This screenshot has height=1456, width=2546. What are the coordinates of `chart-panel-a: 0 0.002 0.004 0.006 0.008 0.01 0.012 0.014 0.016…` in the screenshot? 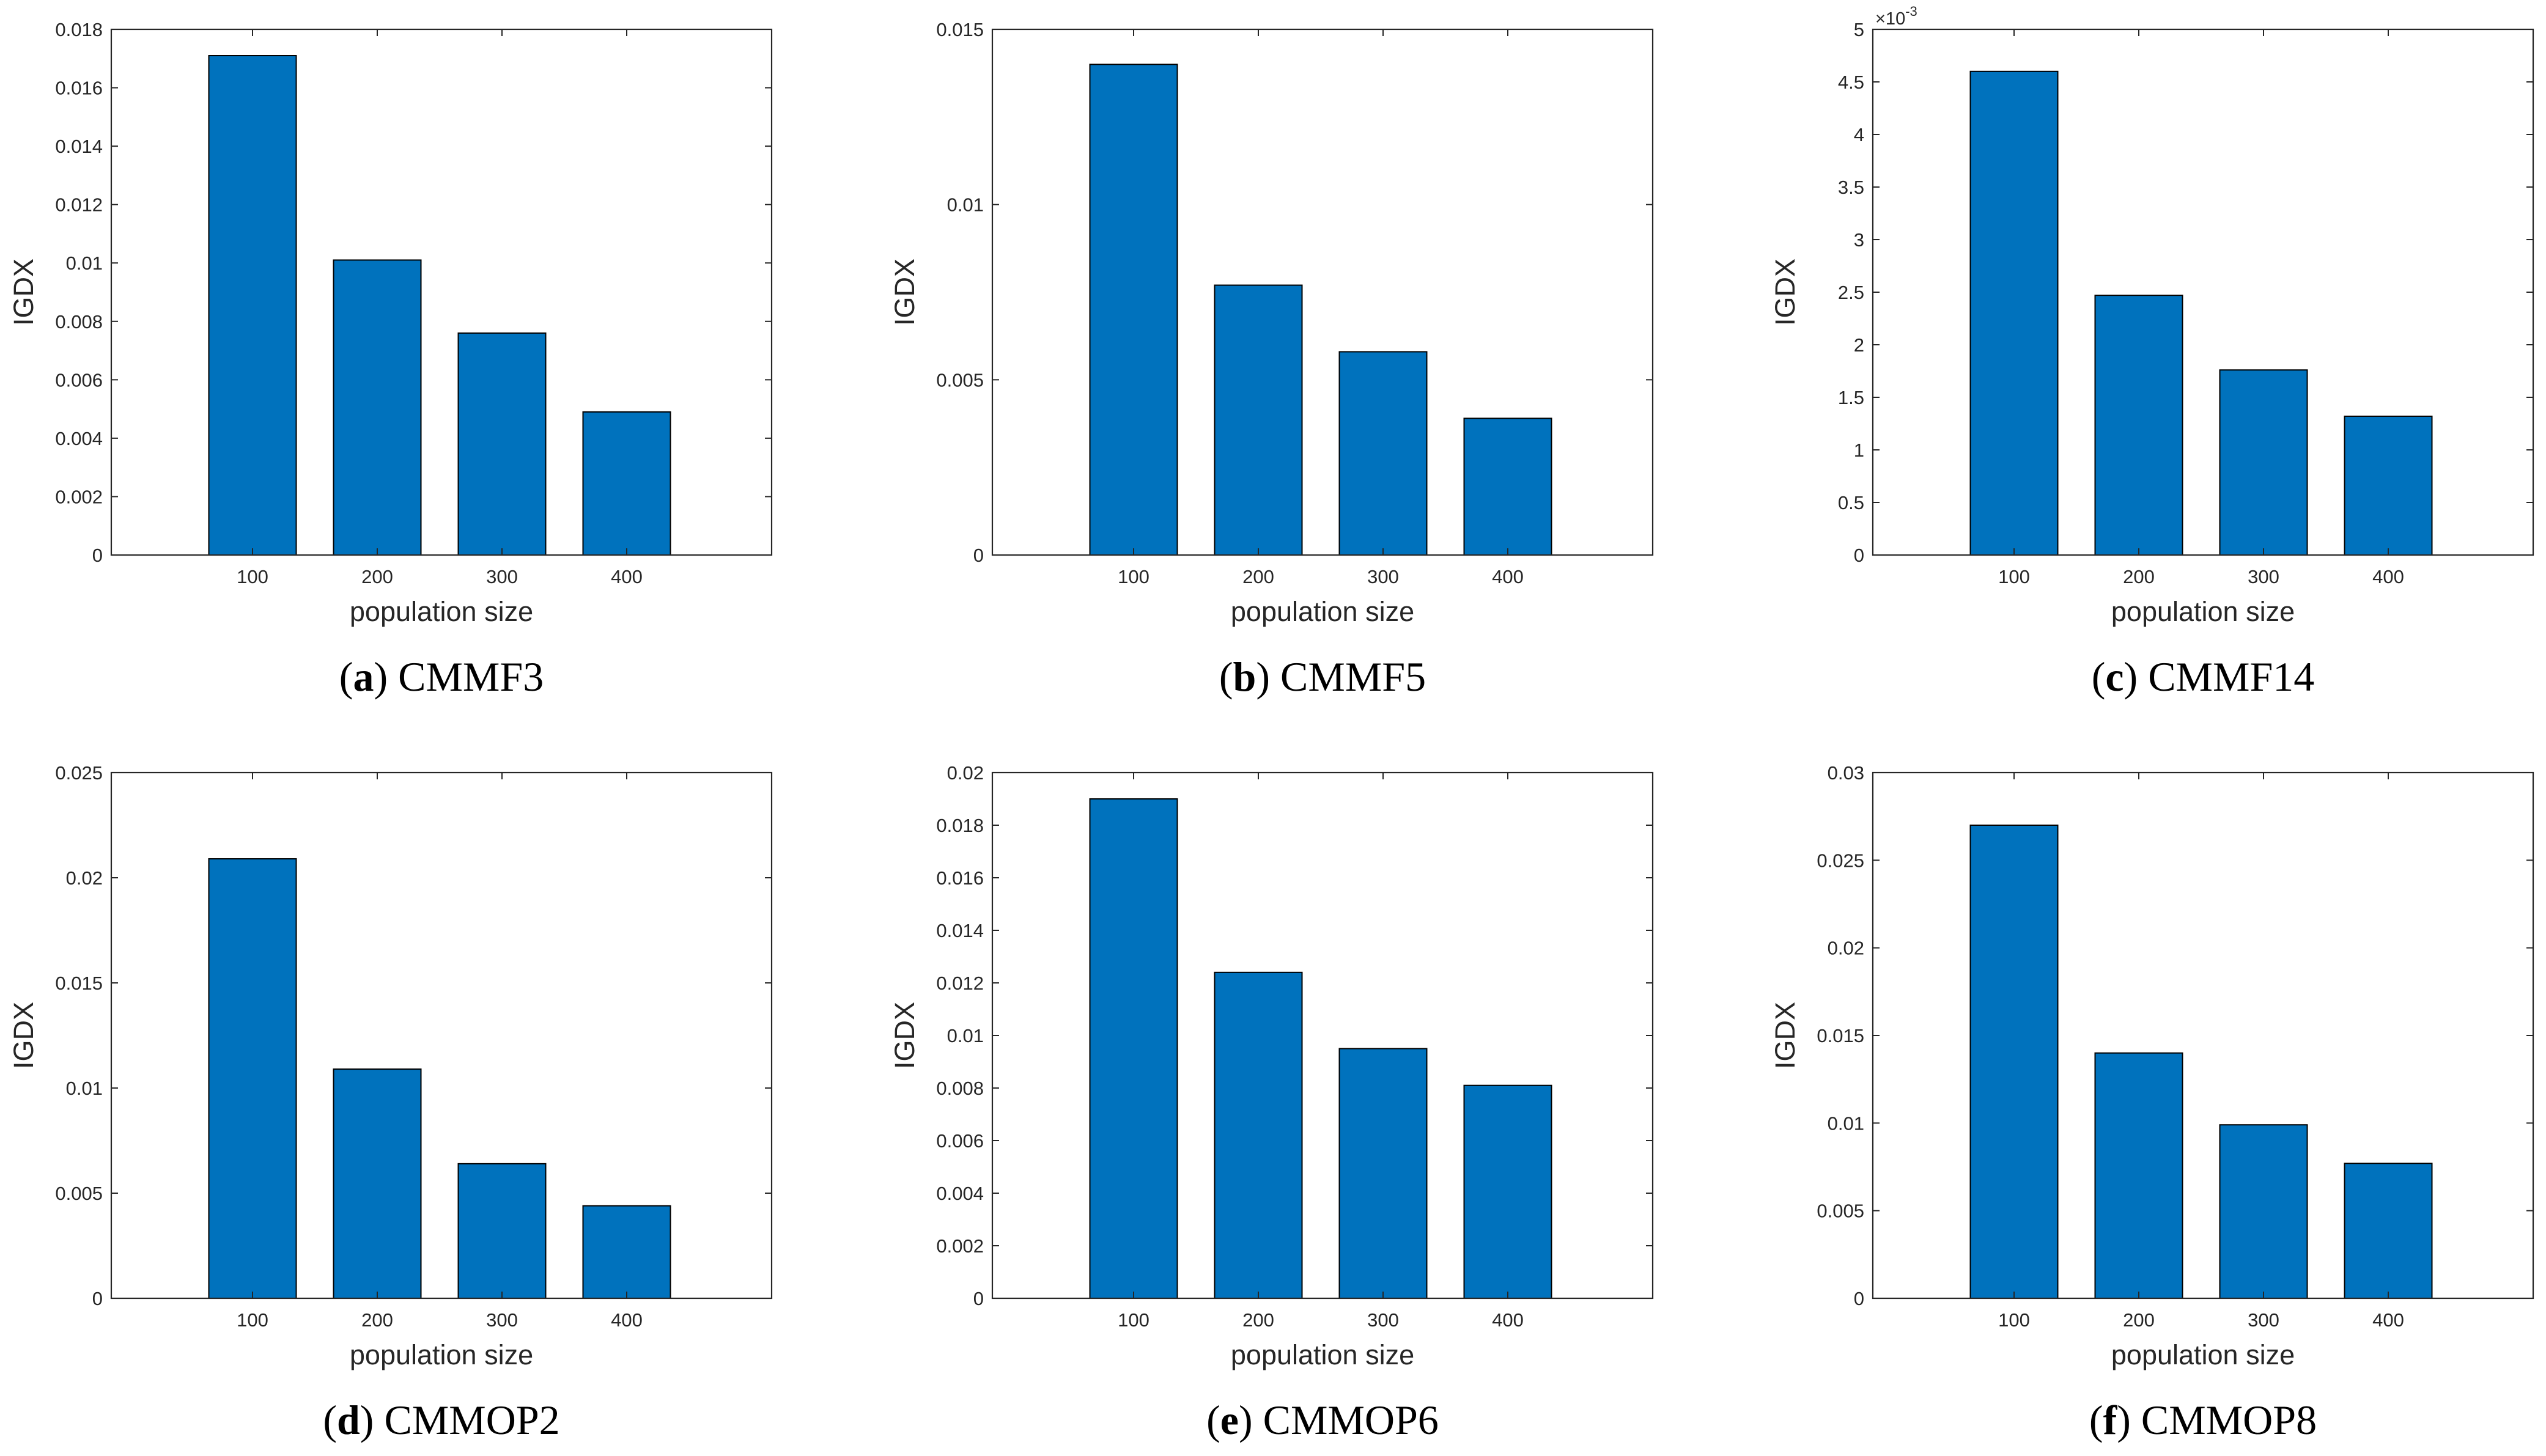 It's located at (391, 323).